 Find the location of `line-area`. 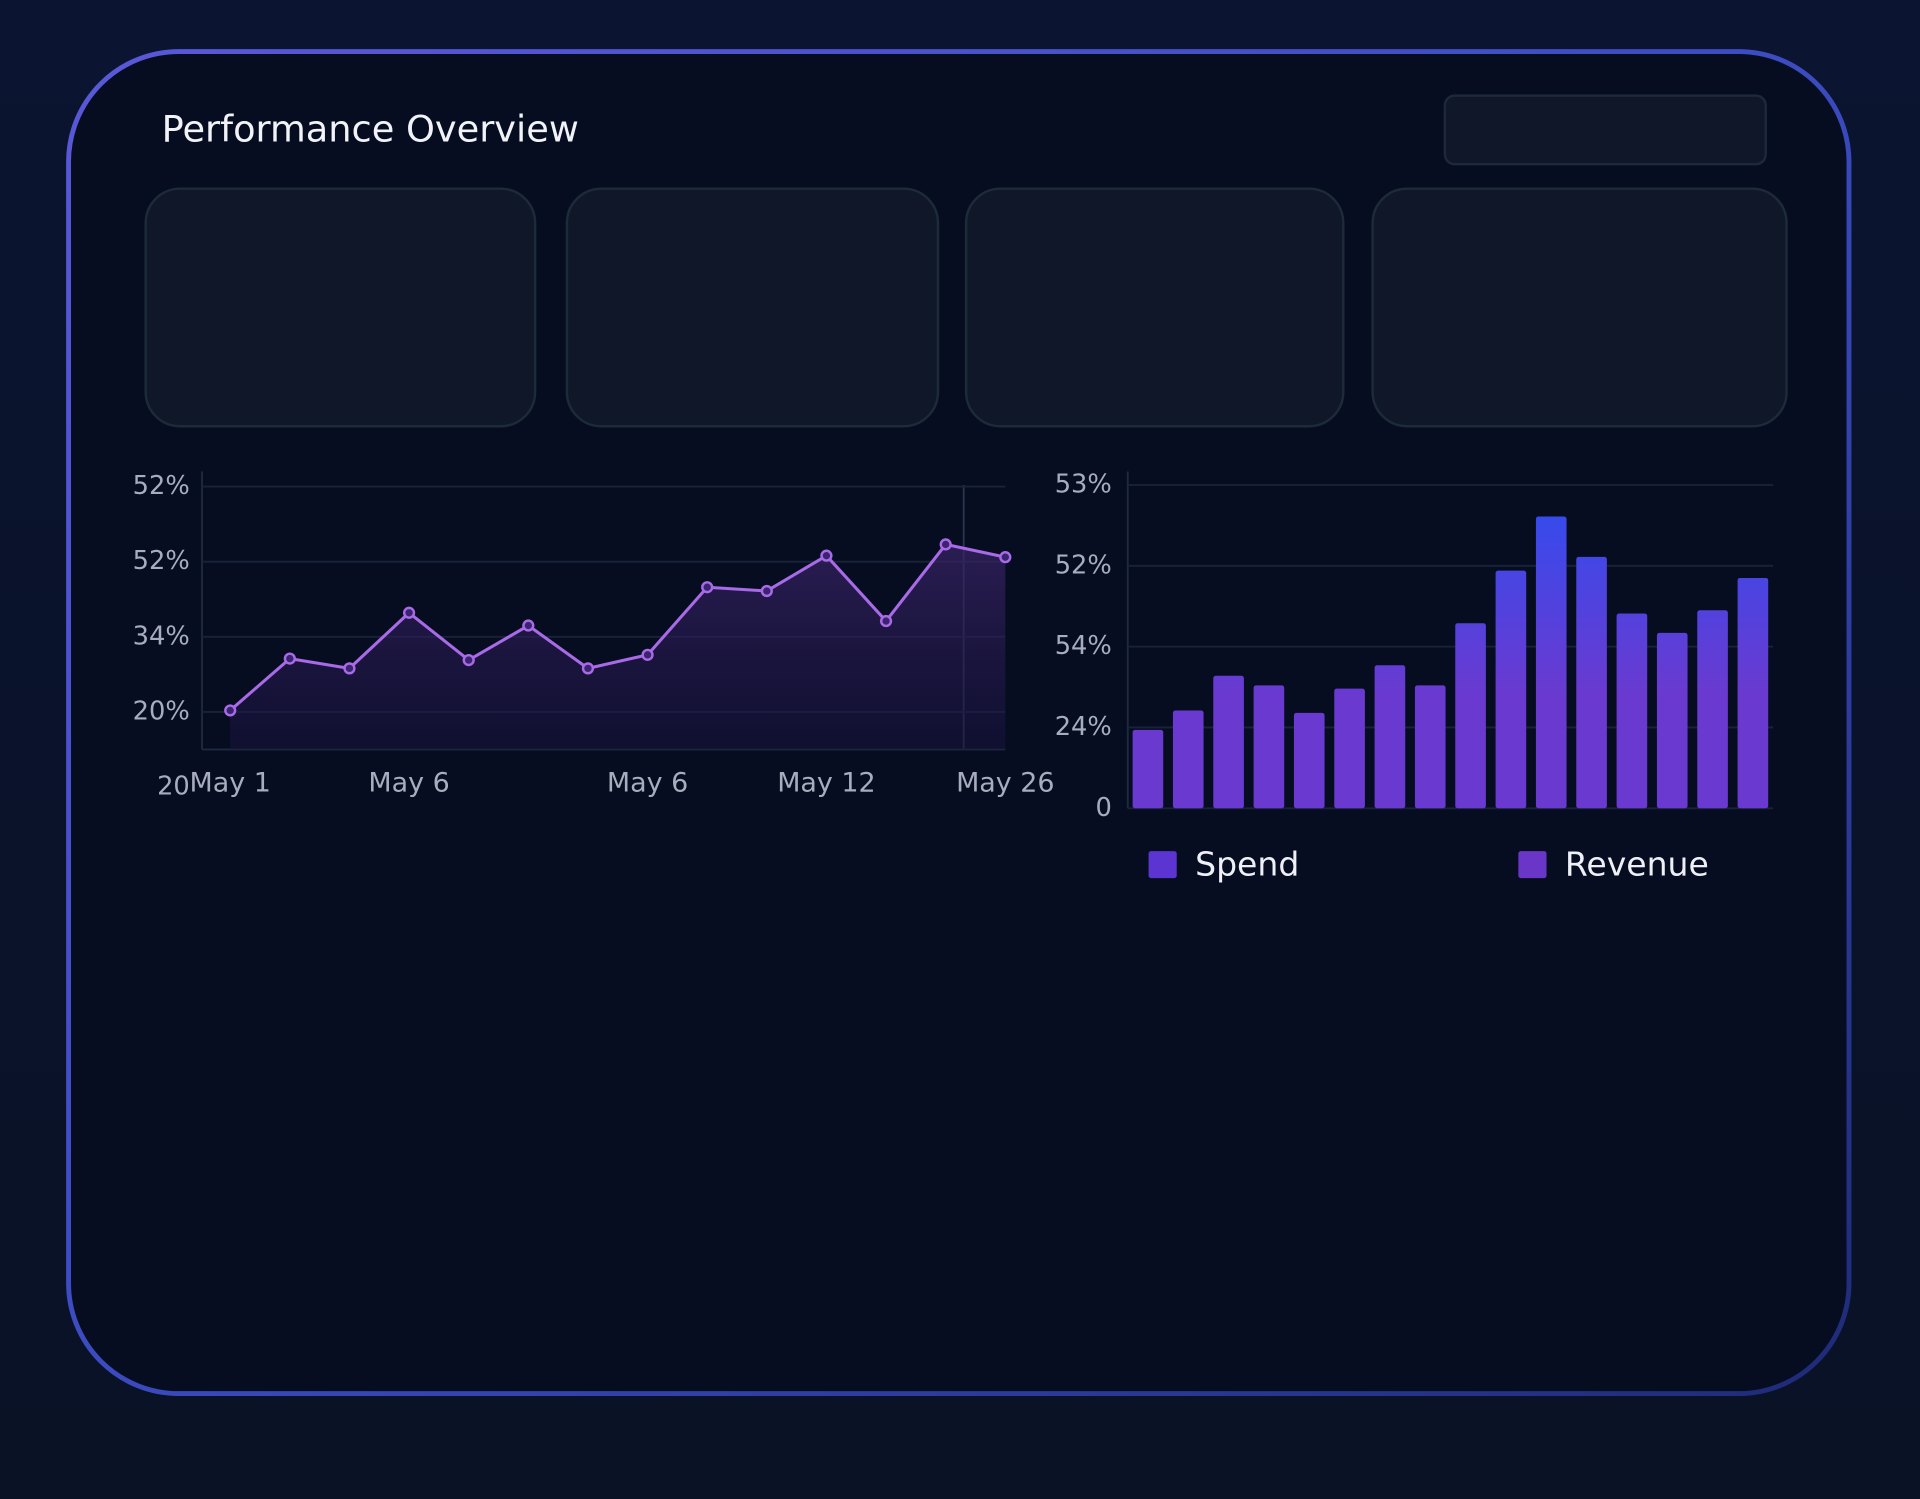

line-area is located at coordinates (618, 647).